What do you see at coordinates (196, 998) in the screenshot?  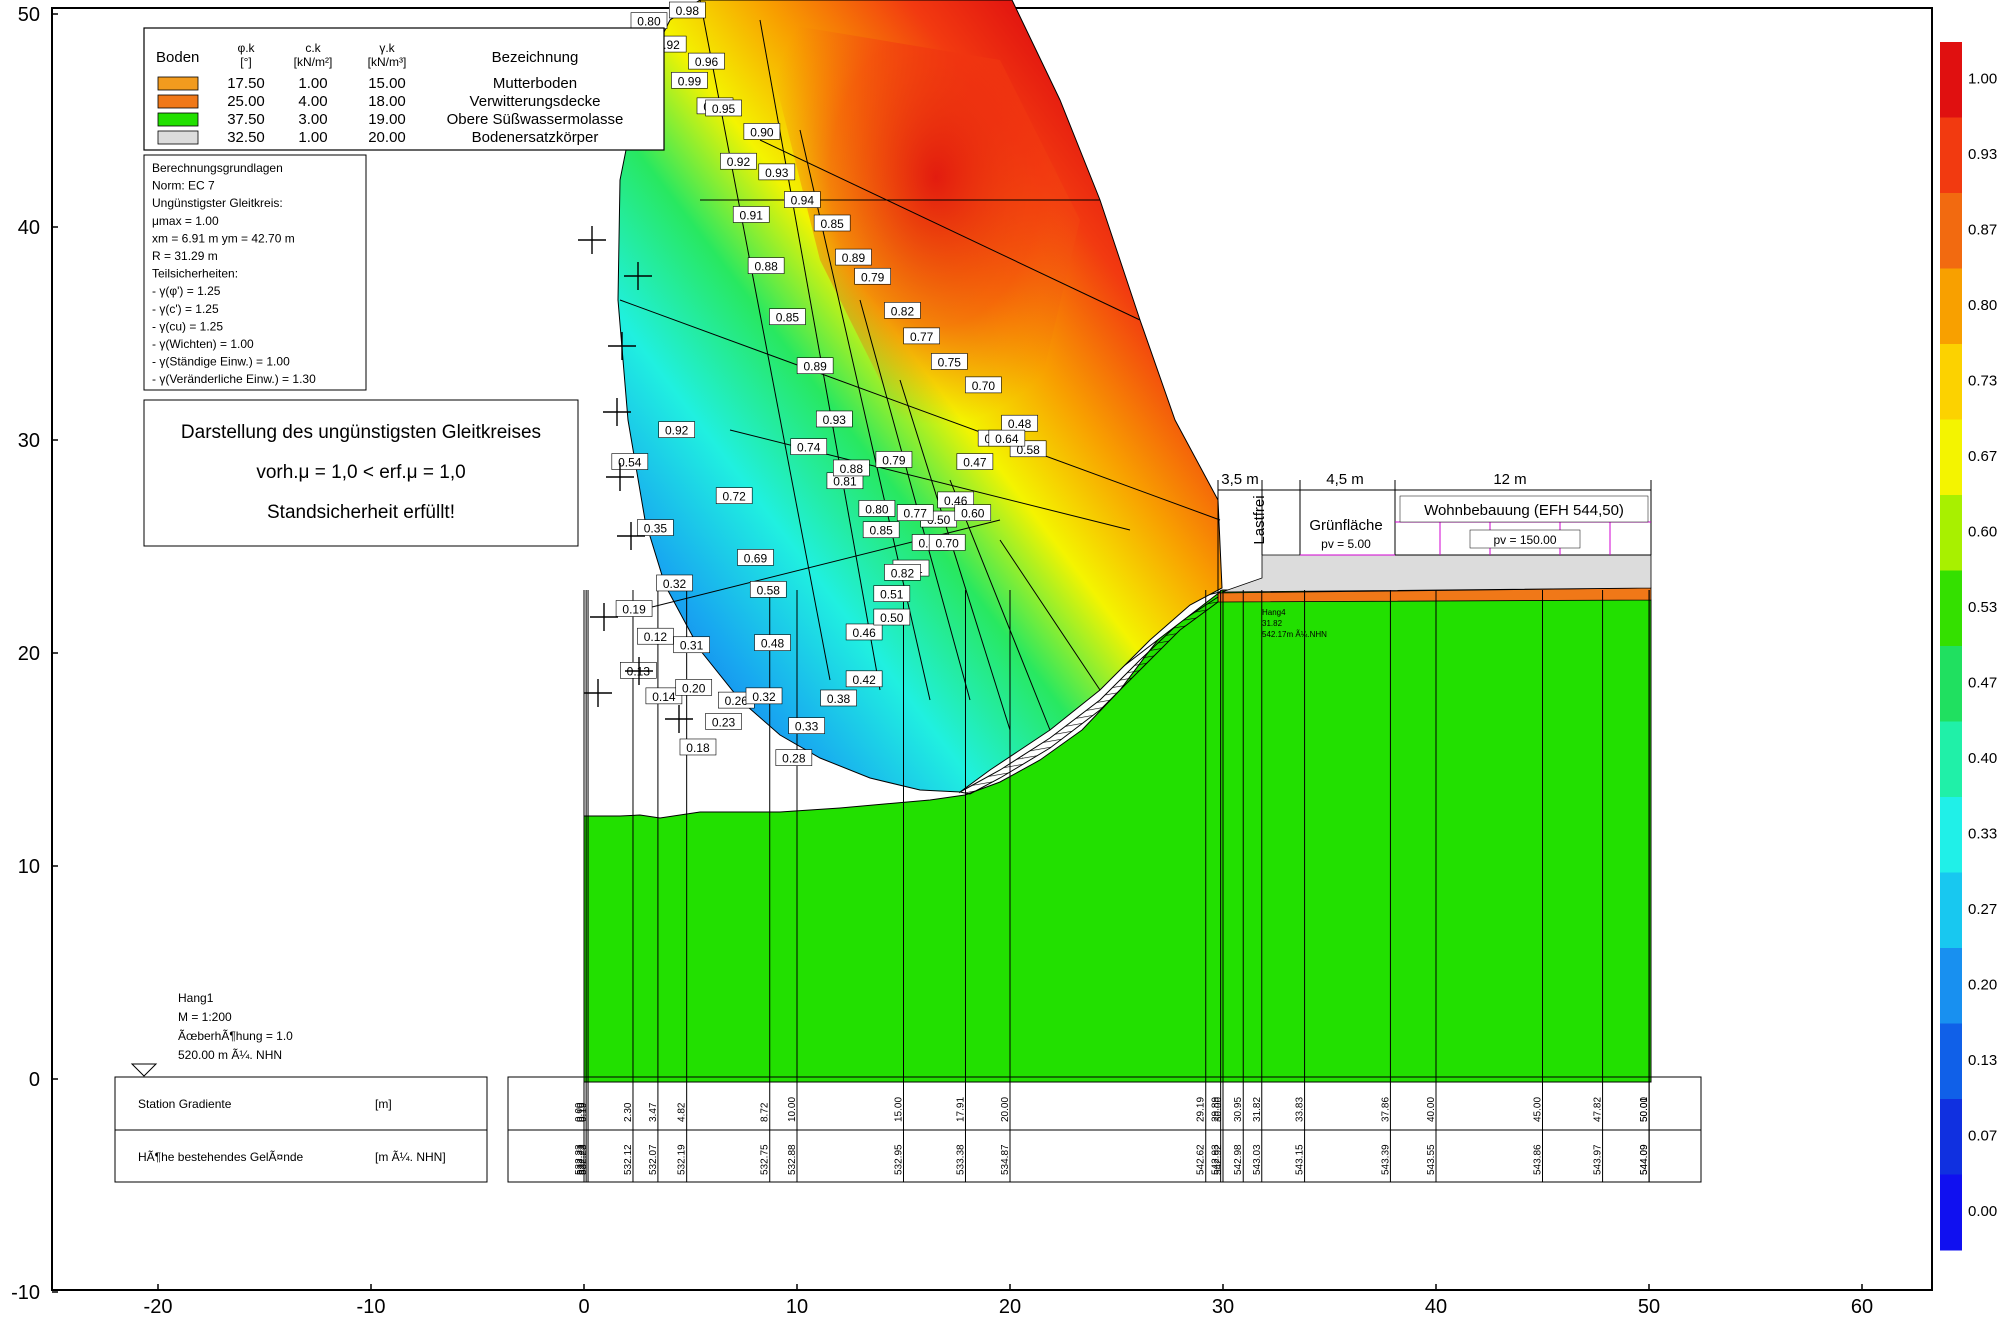 I see `ref-info-line: Hang1` at bounding box center [196, 998].